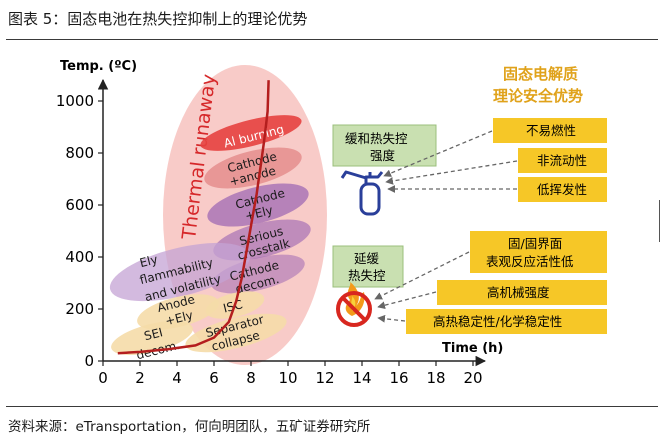 This screenshot has height=442, width=664. I want to click on y-tick-label: 400, so click(79, 257).